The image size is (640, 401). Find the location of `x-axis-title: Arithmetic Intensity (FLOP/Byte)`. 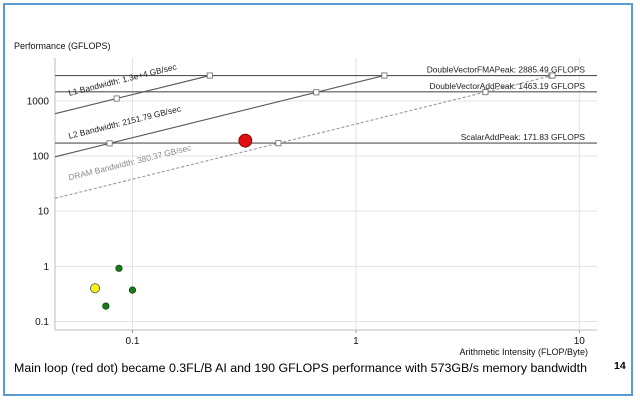

x-axis-title: Arithmetic Intensity (FLOP/Byte) is located at coordinates (523, 352).